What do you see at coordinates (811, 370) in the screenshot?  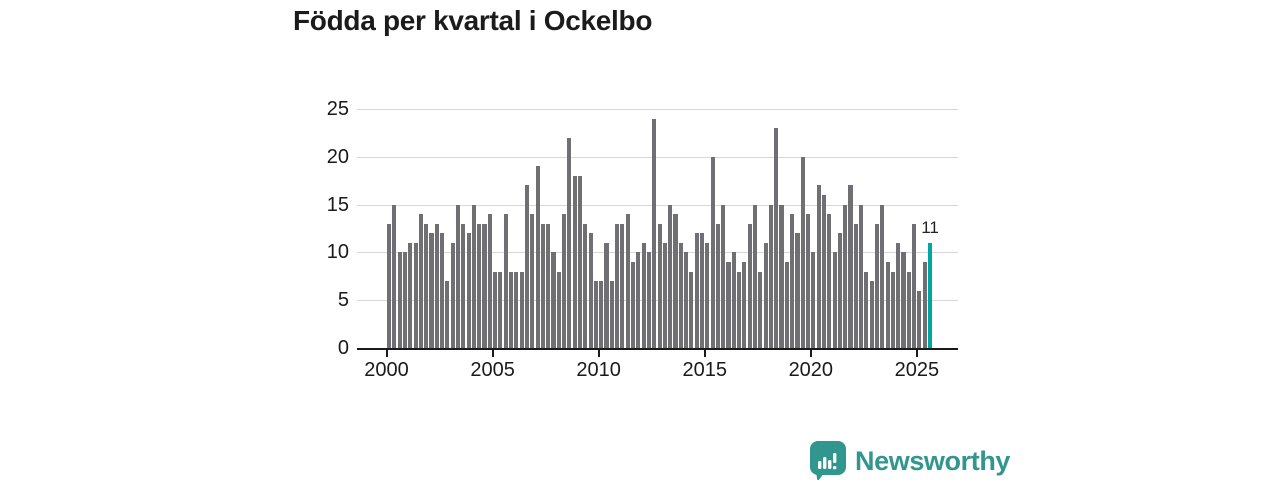 I see `x-axis-tick-label-2020: 2020` at bounding box center [811, 370].